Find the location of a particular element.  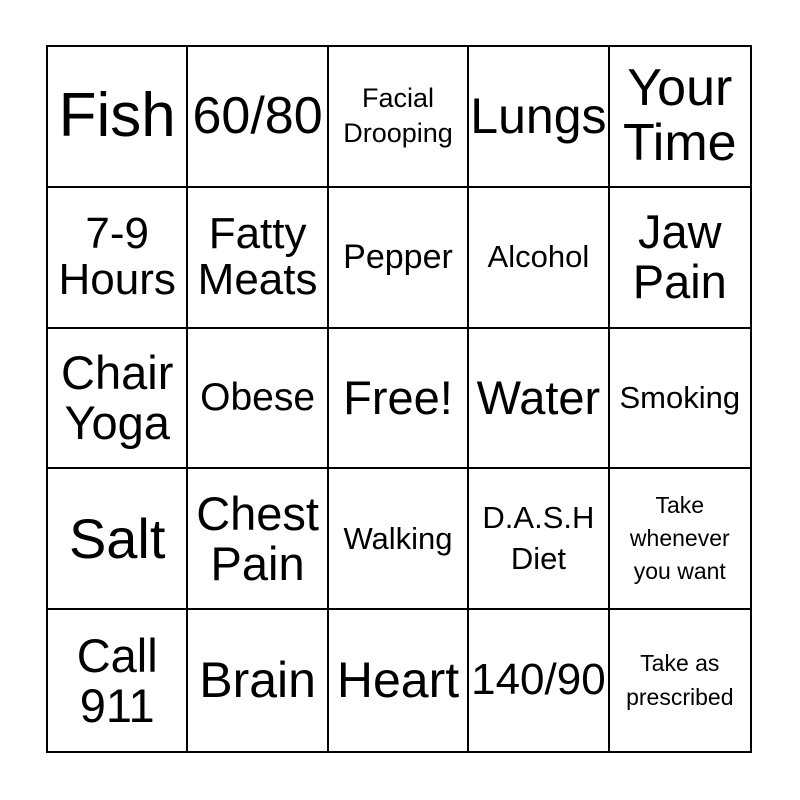

bingo-cell-dash-diet: D.A.S.H Diet is located at coordinates (539, 540).